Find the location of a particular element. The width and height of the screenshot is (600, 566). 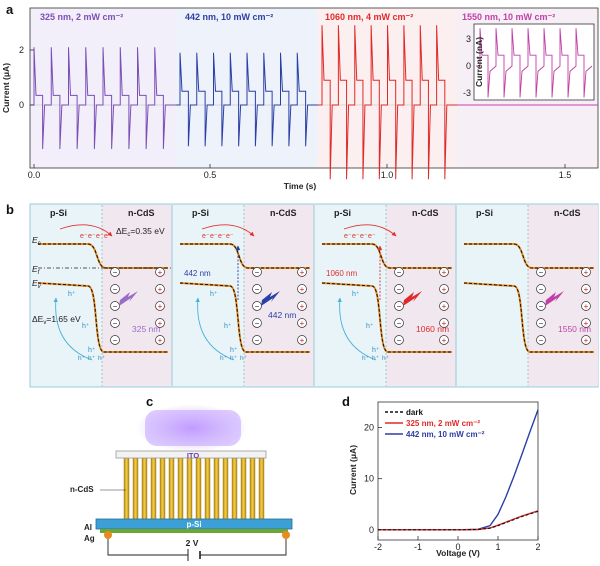

band-diagram-3: p-Si n-CdS − + − + − + − + − +1550 nm is located at coordinates (526, 295).